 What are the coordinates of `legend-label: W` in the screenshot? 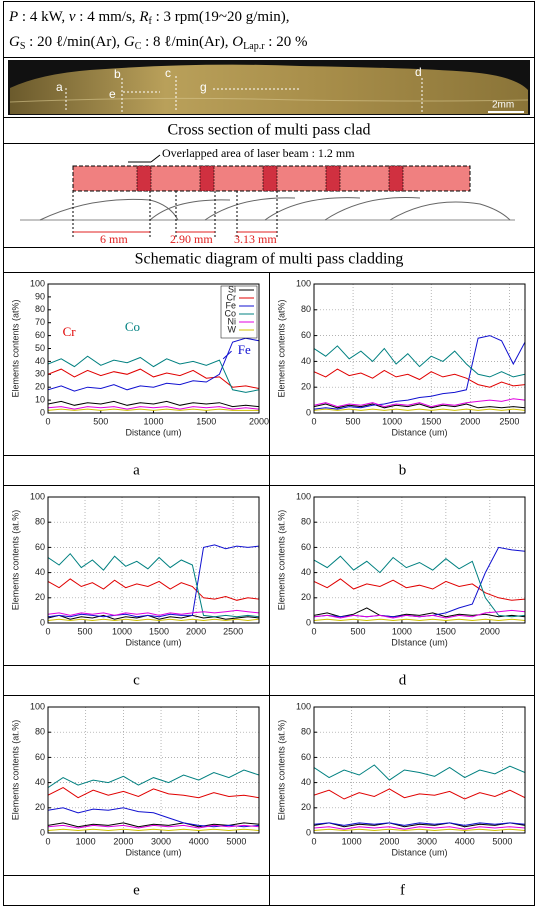 It's located at (232, 329).